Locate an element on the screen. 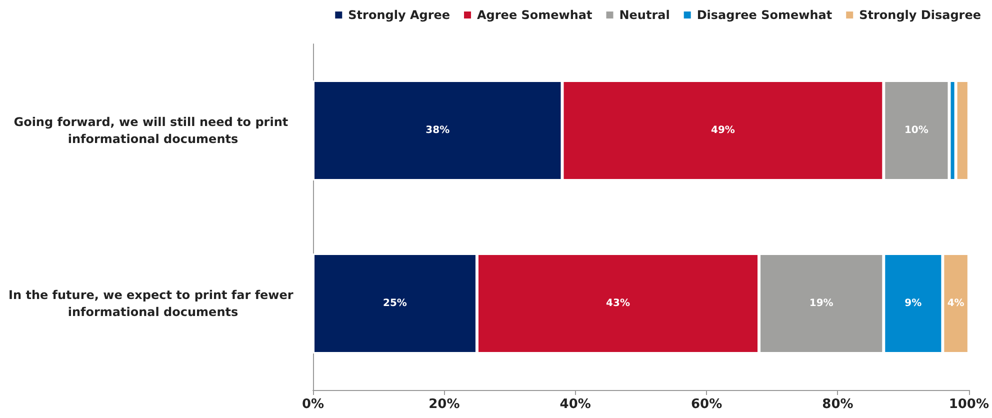  data-label: 19% is located at coordinates (821, 303).